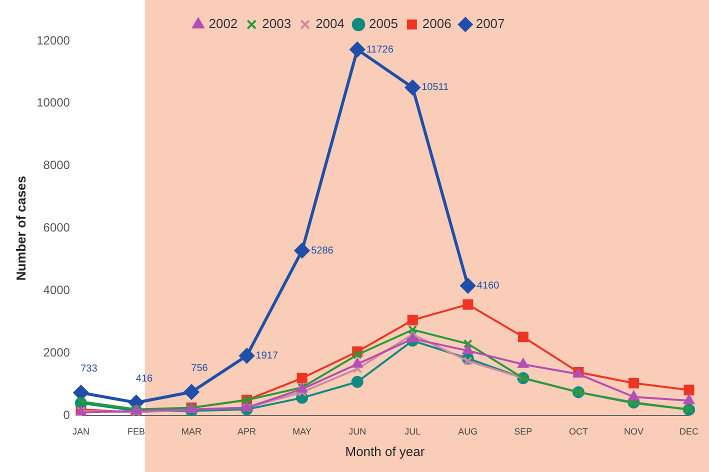  Describe the element at coordinates (490, 24) in the screenshot. I see `legend-label: 2007` at that location.